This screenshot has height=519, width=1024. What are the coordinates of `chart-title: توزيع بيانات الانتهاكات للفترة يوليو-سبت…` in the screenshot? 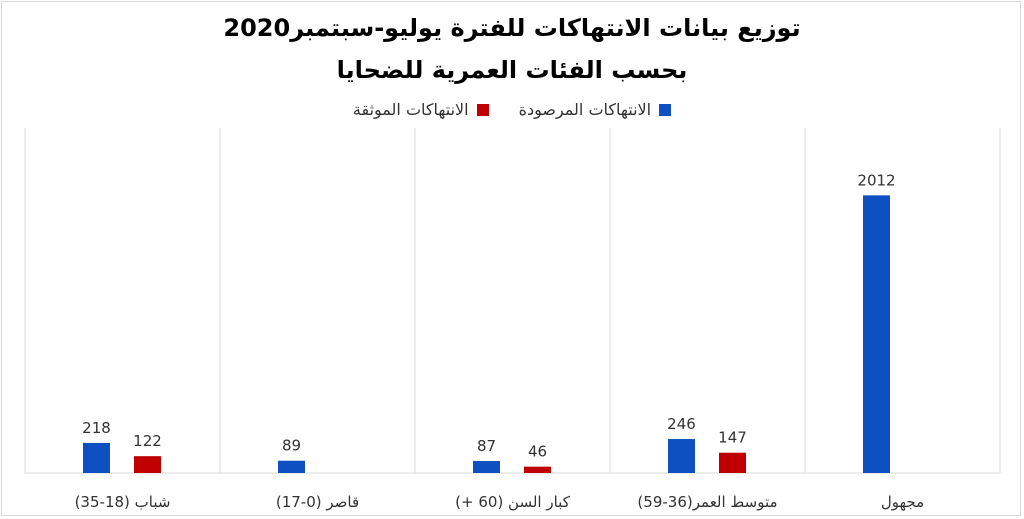 It's located at (512, 28).